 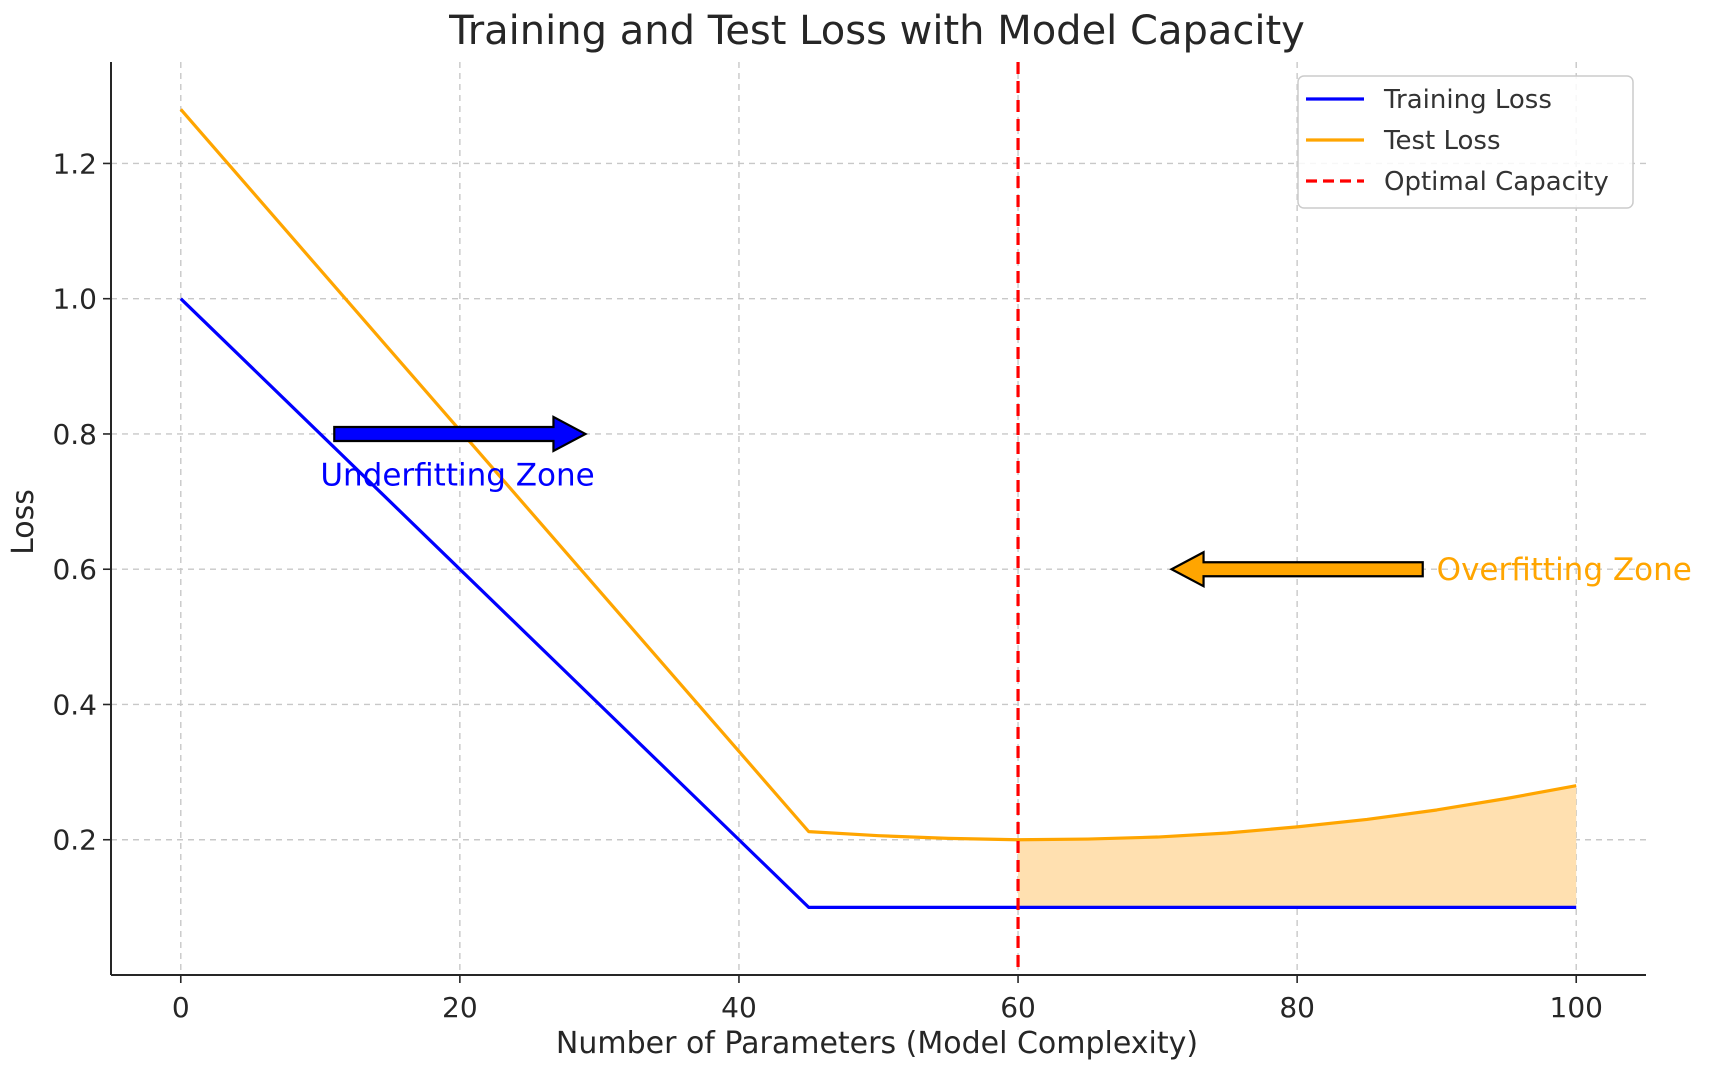 What do you see at coordinates (1564, 570) in the screenshot?
I see `overfitting-zone-label: Overfitting Zone` at bounding box center [1564, 570].